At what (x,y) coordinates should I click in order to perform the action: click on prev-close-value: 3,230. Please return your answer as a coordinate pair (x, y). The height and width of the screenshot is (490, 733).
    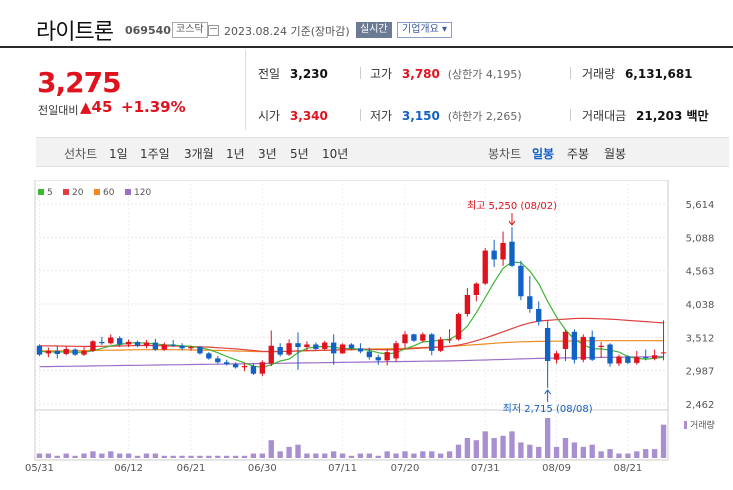
    Looking at the image, I should click on (308, 74).